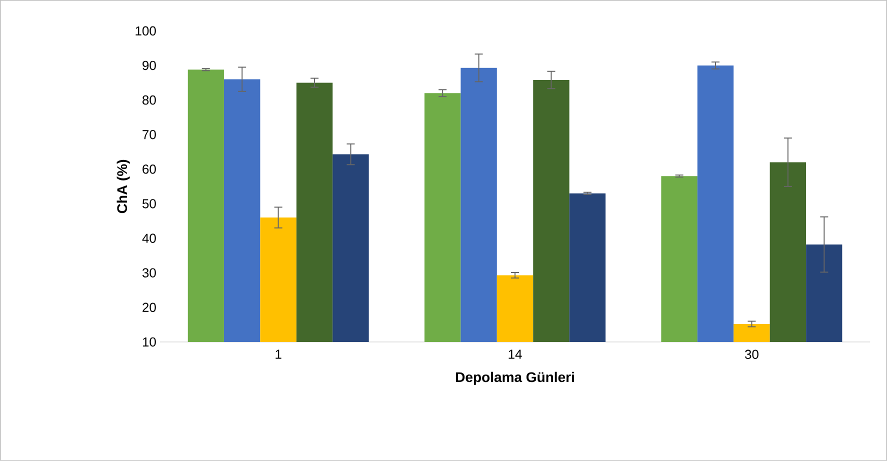 The image size is (887, 461). I want to click on y-tick-label: 100, so click(146, 31).